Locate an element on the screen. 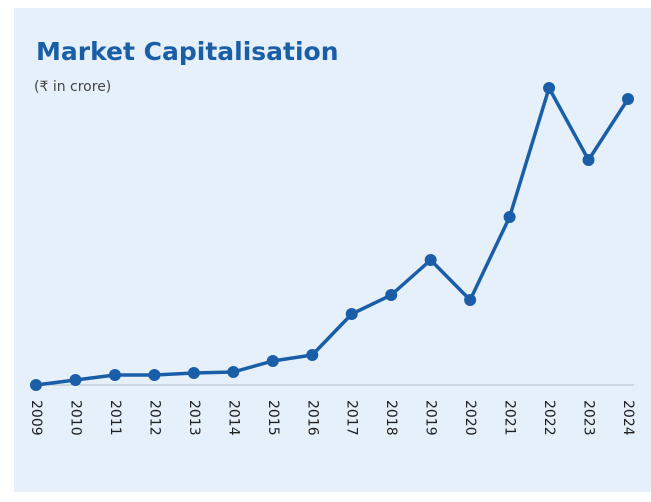 Image resolution: width=651 pixels, height=502 pixels. x-tick-label: 2016 is located at coordinates (312, 418).